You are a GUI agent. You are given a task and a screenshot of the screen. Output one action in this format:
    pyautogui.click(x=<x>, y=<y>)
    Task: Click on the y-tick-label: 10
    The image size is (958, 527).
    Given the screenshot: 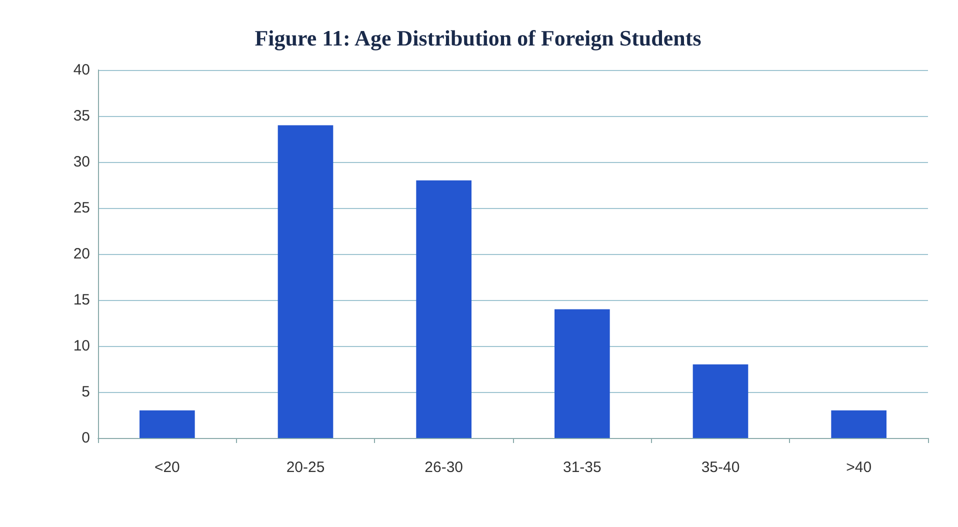 What is the action you would take?
    pyautogui.click(x=81, y=346)
    